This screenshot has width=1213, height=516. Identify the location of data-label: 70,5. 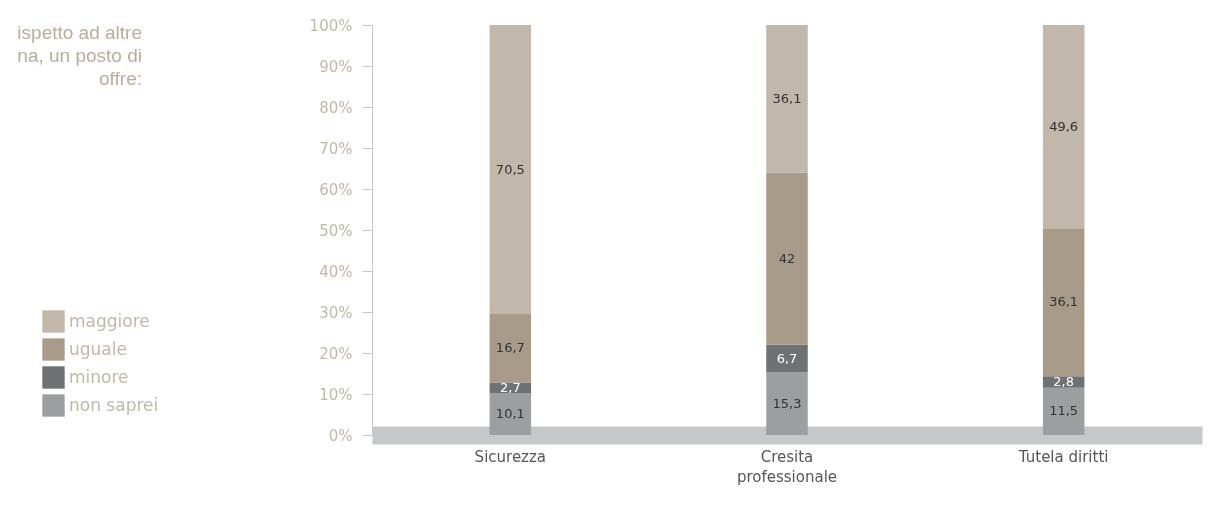
(510, 169).